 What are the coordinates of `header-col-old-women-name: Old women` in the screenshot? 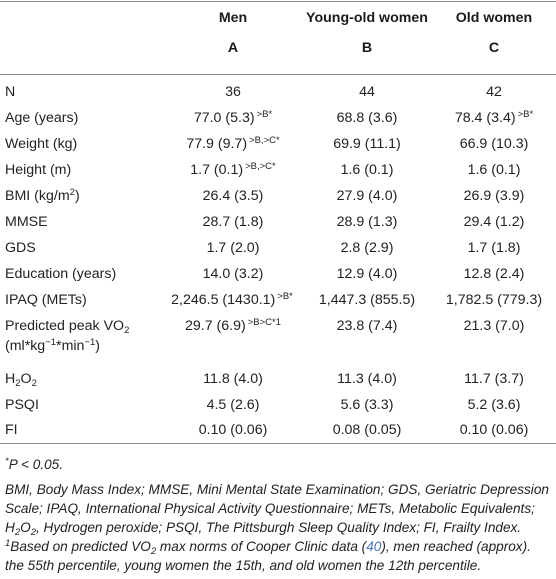 It's located at (494, 18).